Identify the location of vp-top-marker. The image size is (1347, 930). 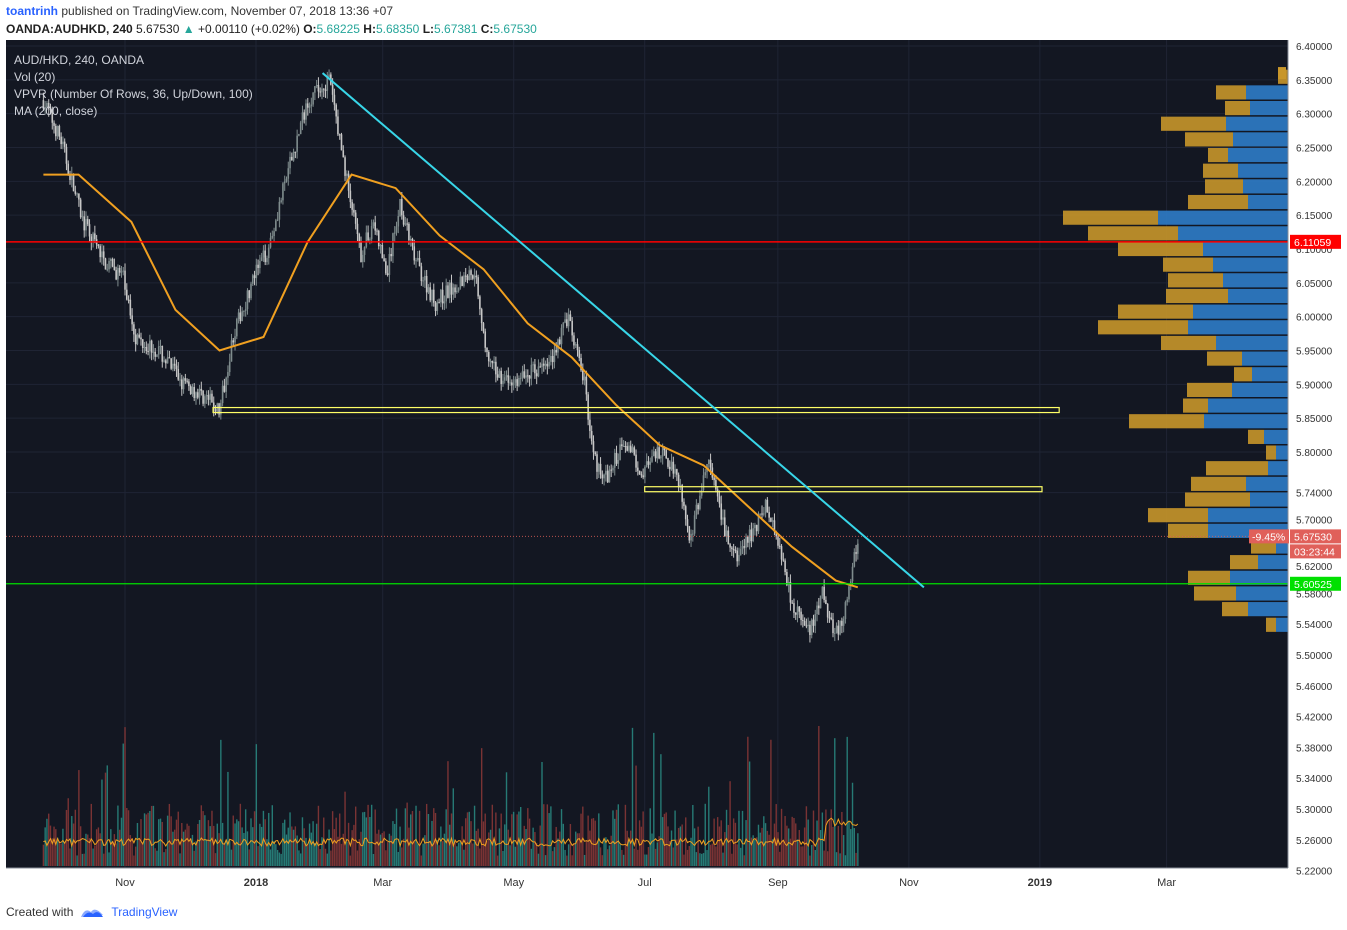
(1282, 73).